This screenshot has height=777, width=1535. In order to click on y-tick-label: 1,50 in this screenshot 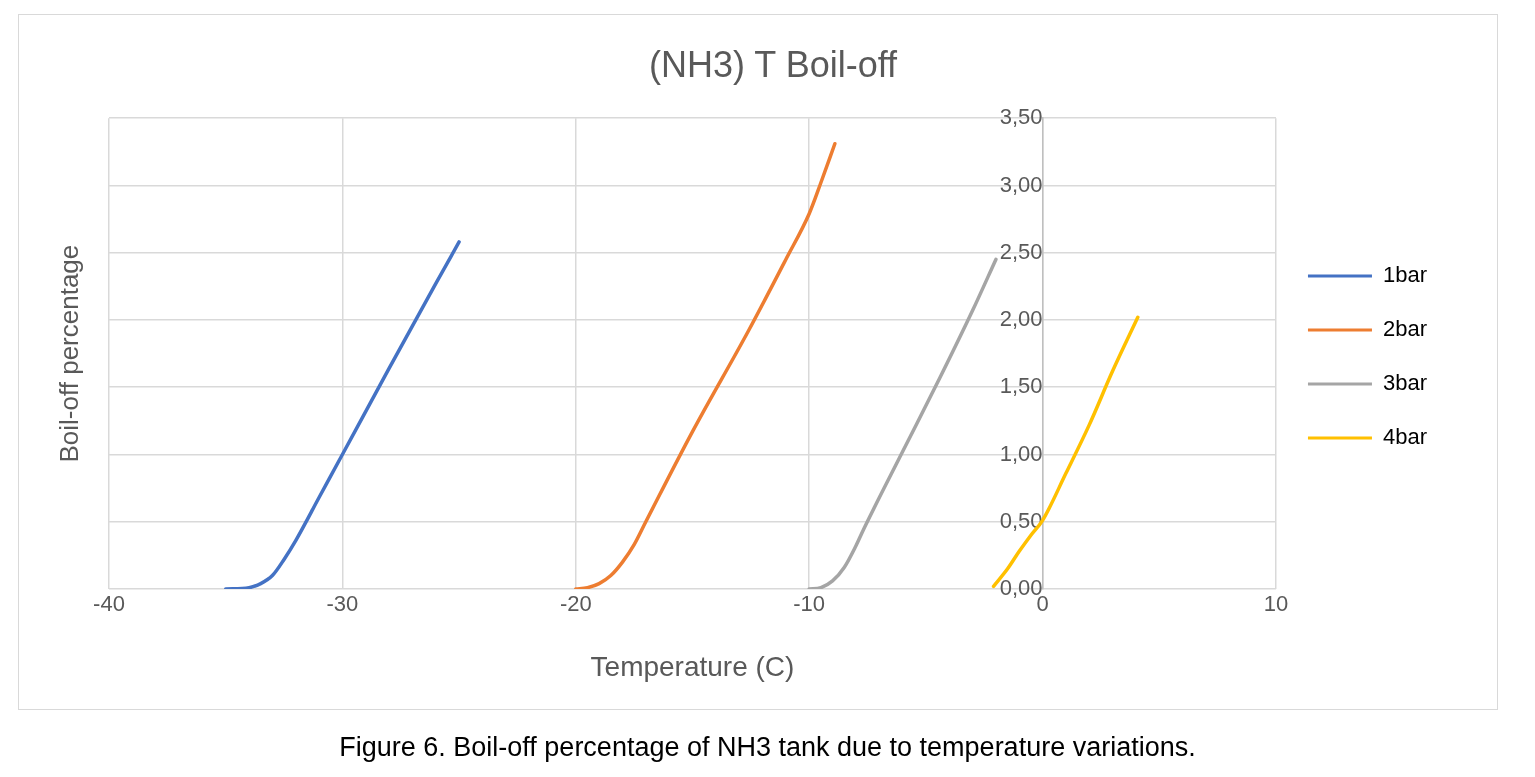, I will do `click(1021, 386)`.